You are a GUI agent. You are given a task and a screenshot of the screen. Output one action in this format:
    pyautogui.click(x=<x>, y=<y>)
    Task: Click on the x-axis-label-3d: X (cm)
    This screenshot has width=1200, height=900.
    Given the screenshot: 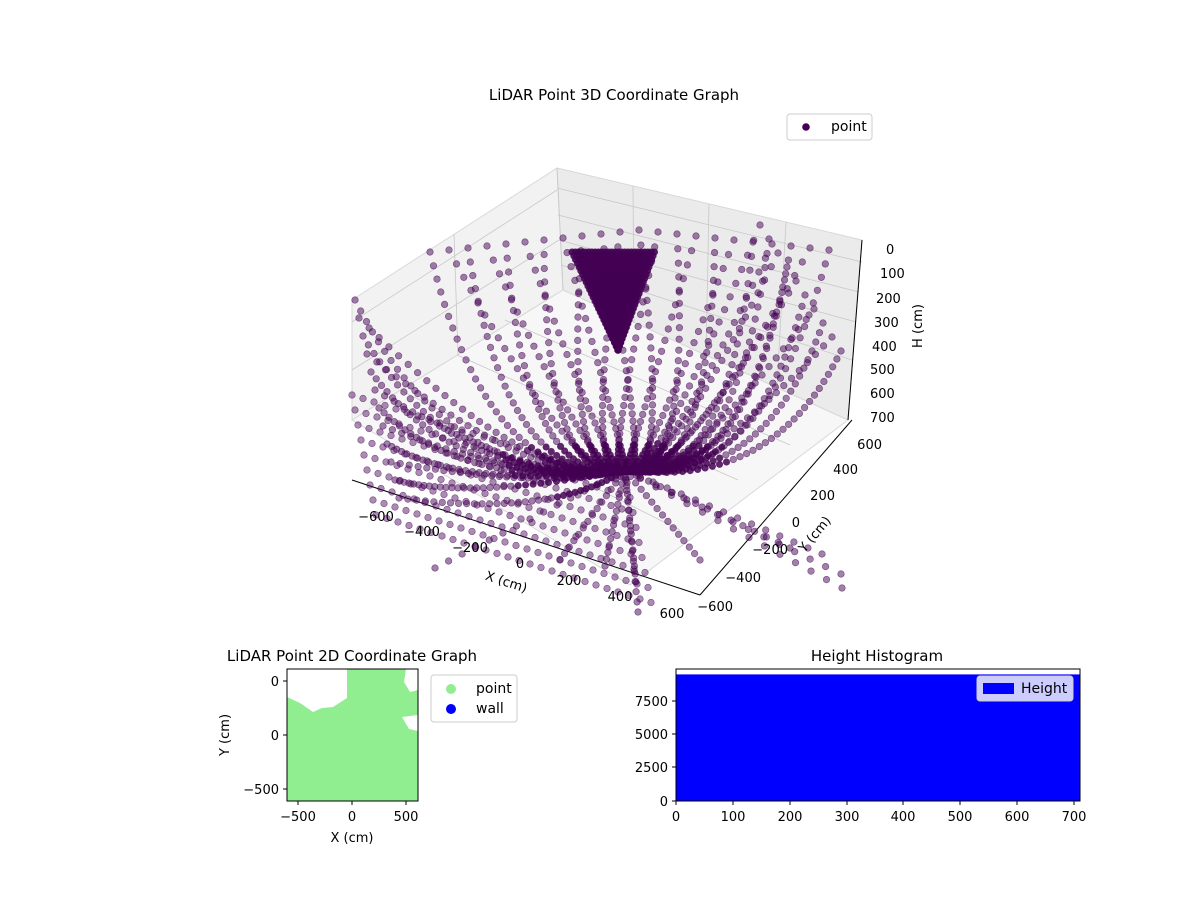 What is the action you would take?
    pyautogui.click(x=506, y=583)
    